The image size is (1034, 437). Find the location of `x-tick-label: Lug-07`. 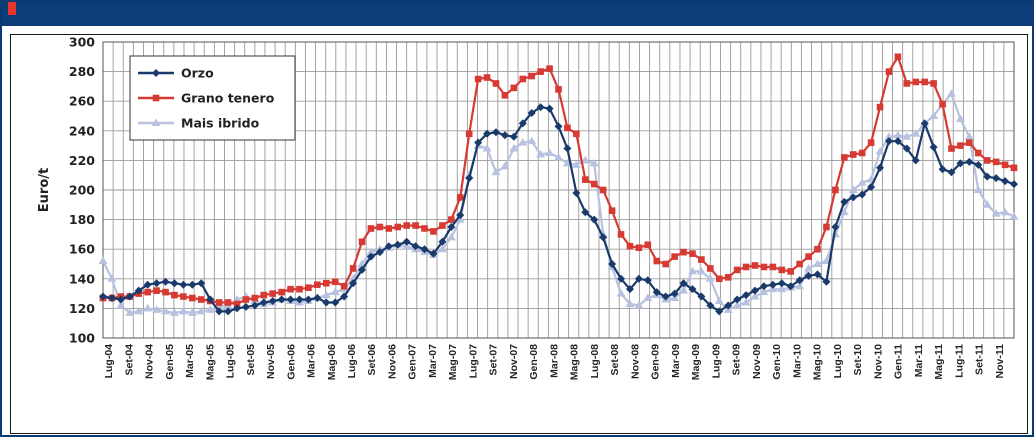

x-tick-label: Lug-07 is located at coordinates (473, 361).